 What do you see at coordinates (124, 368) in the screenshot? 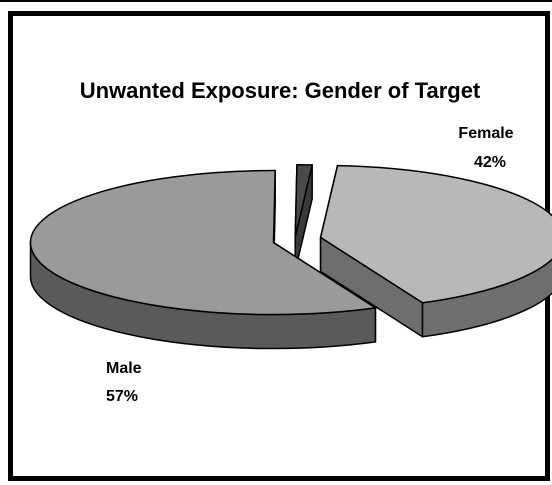
I see `slice-label-male: Male` at bounding box center [124, 368].